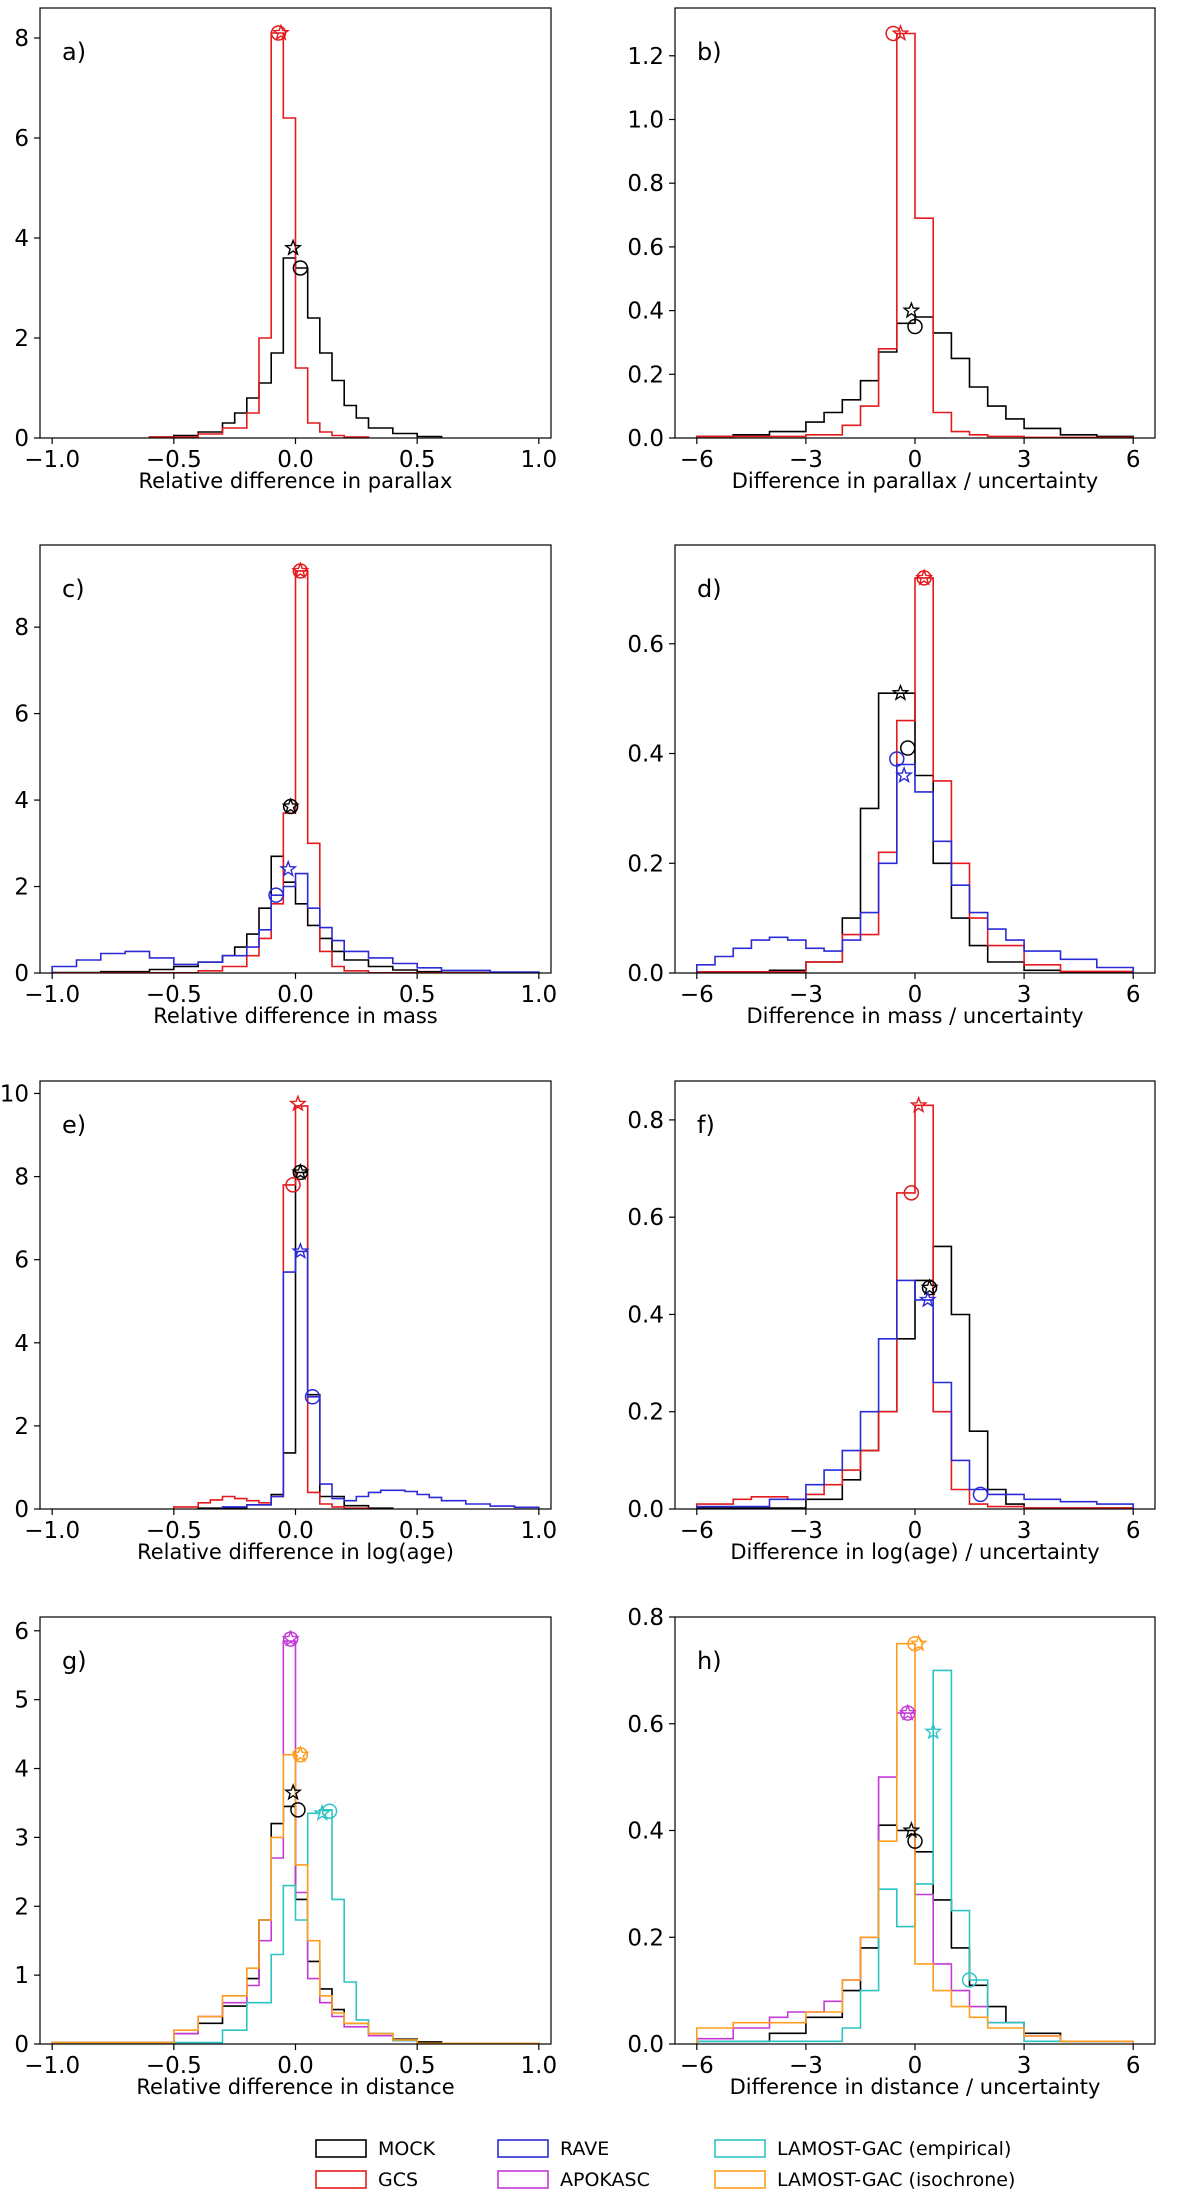 The image size is (1200, 2209). What do you see at coordinates (398, 2180) in the screenshot?
I see `legend-label: GCS` at bounding box center [398, 2180].